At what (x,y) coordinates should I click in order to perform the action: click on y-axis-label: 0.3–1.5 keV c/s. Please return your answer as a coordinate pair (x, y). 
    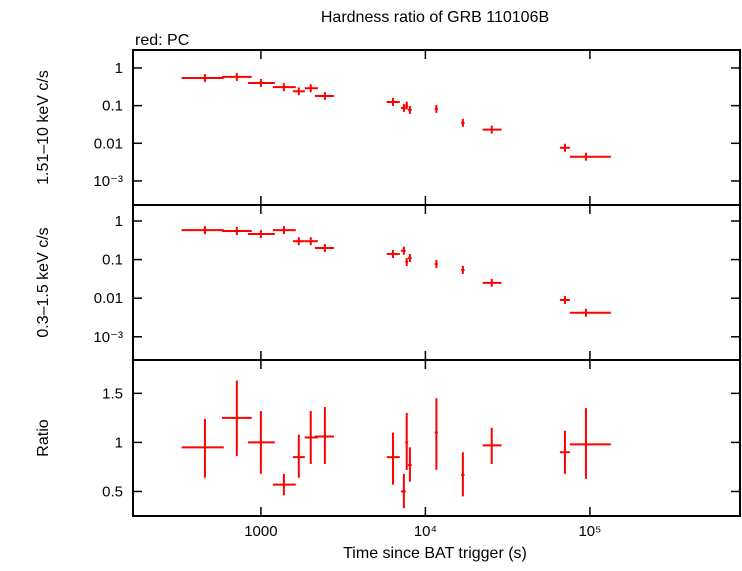
    Looking at the image, I should click on (43, 282).